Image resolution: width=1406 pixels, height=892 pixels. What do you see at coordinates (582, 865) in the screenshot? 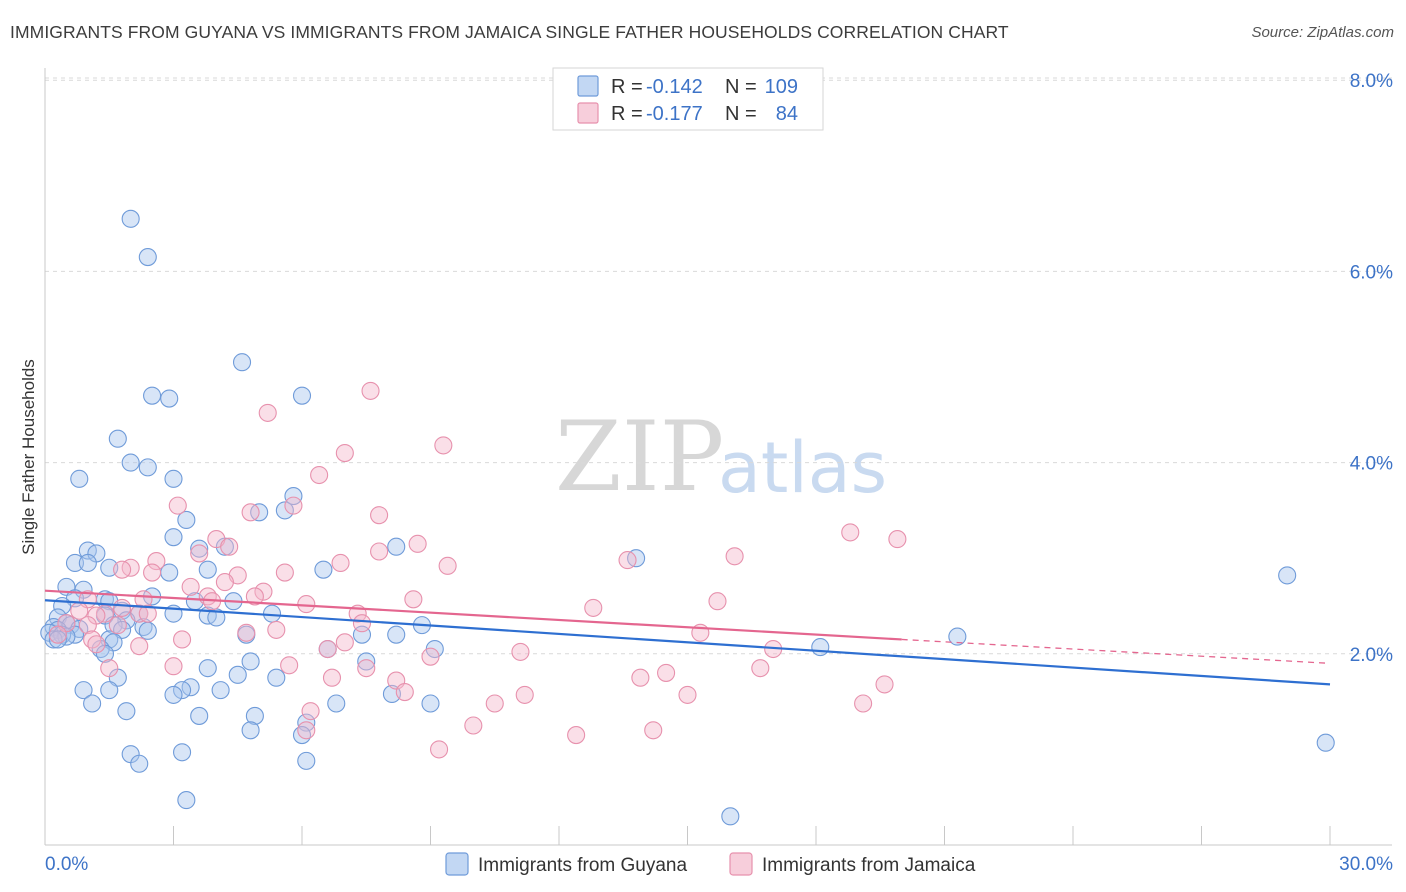
I see `series-legend-label-guyana: Immigrants from Guyana` at bounding box center [582, 865].